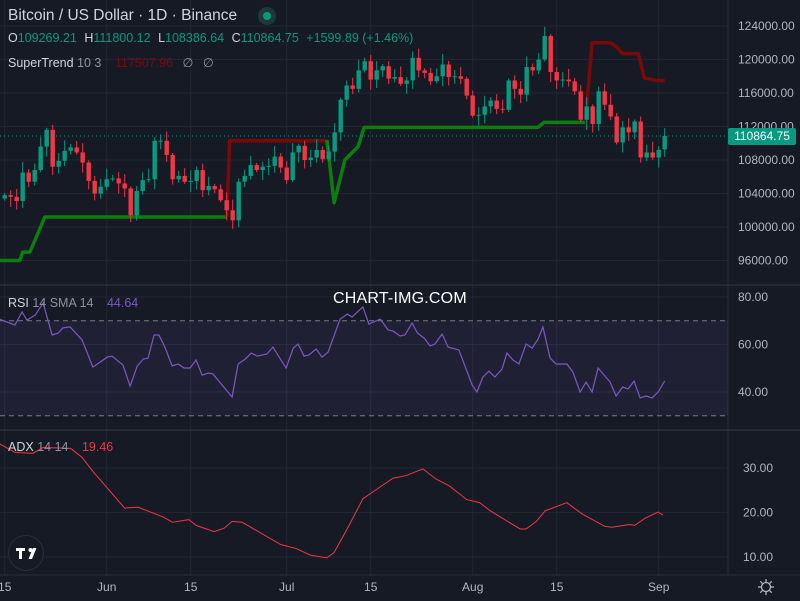  I want to click on rsi-axis-tick-label: 80.00, so click(753, 297).